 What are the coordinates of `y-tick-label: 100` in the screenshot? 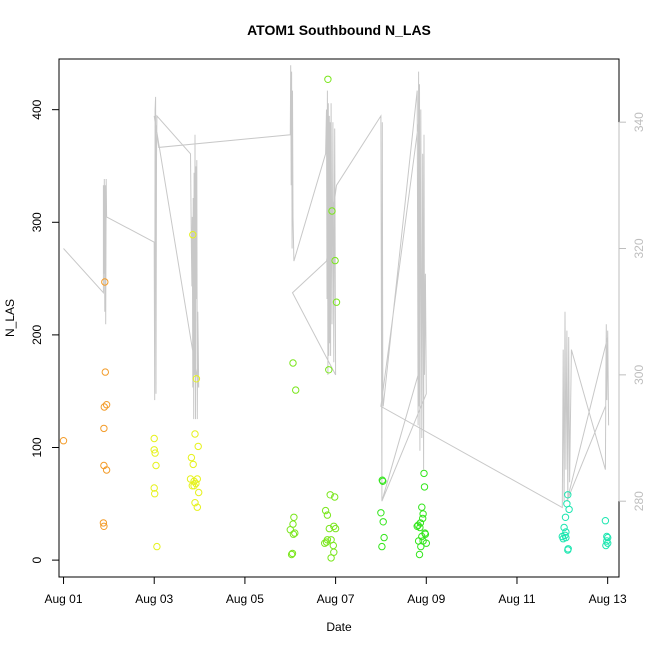 It's located at (37, 447).